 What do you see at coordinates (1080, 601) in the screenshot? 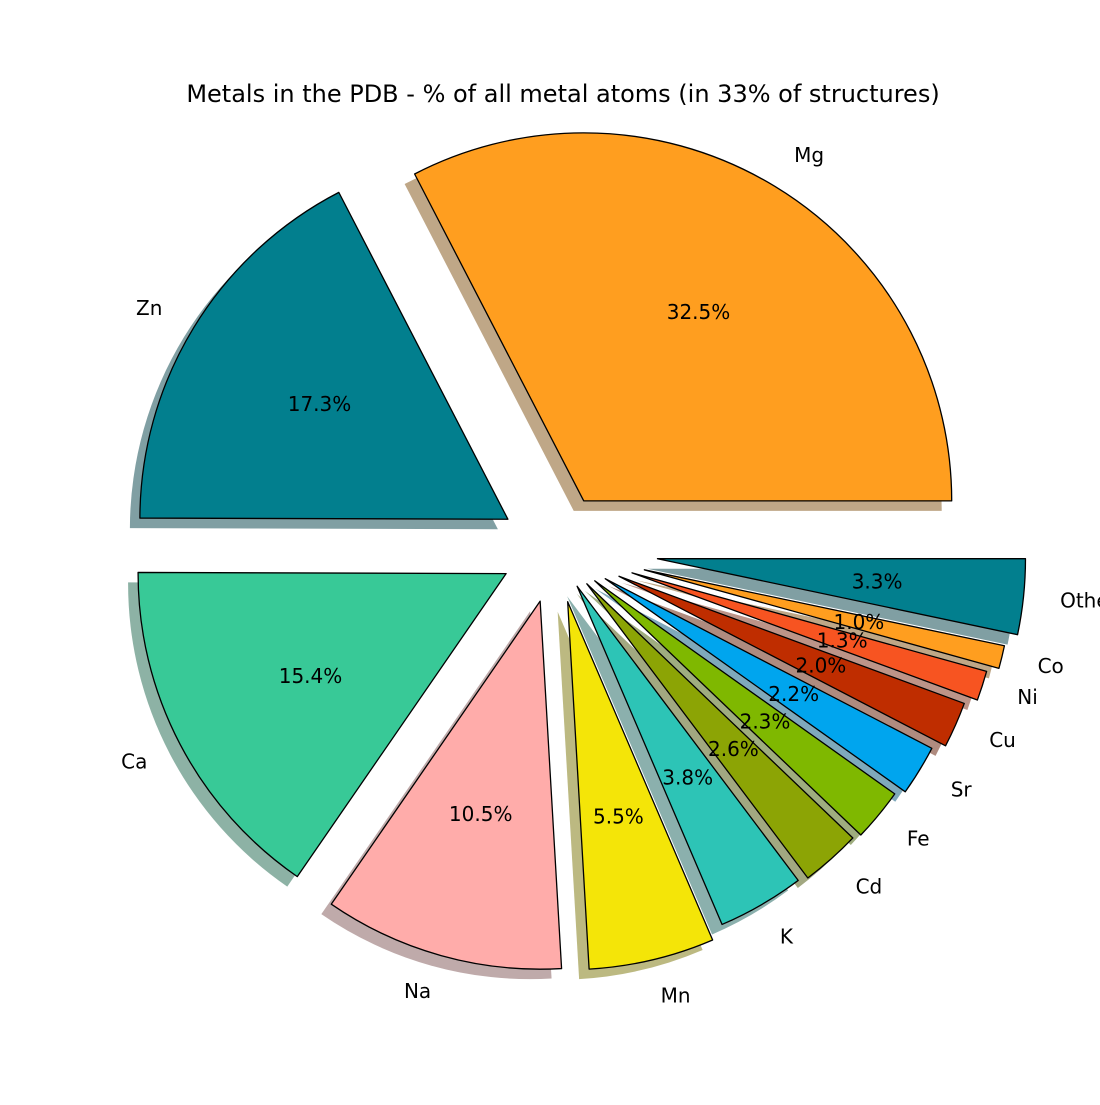
I see `slice-label-others: Others` at bounding box center [1080, 601].